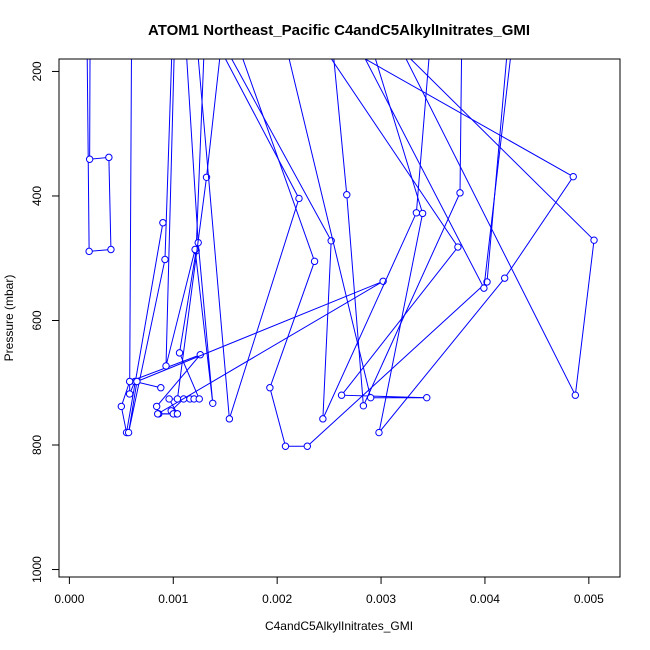  I want to click on x-tick-label: 0.001, so click(173, 599).